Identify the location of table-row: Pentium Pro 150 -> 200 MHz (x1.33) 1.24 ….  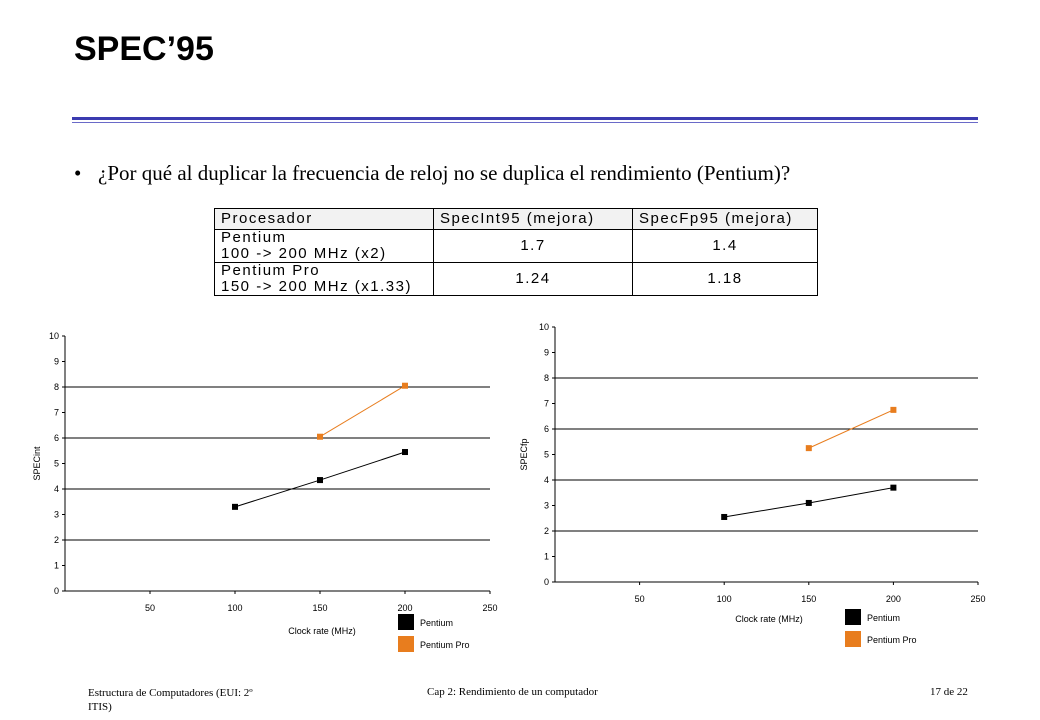
(516, 279).